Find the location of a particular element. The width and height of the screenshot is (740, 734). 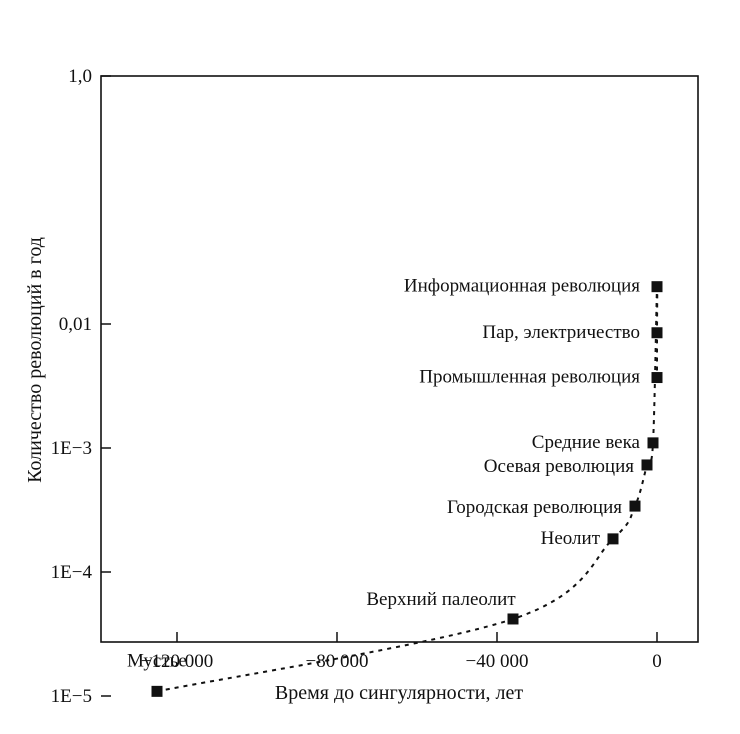

point-label: Средние века is located at coordinates (586, 442).